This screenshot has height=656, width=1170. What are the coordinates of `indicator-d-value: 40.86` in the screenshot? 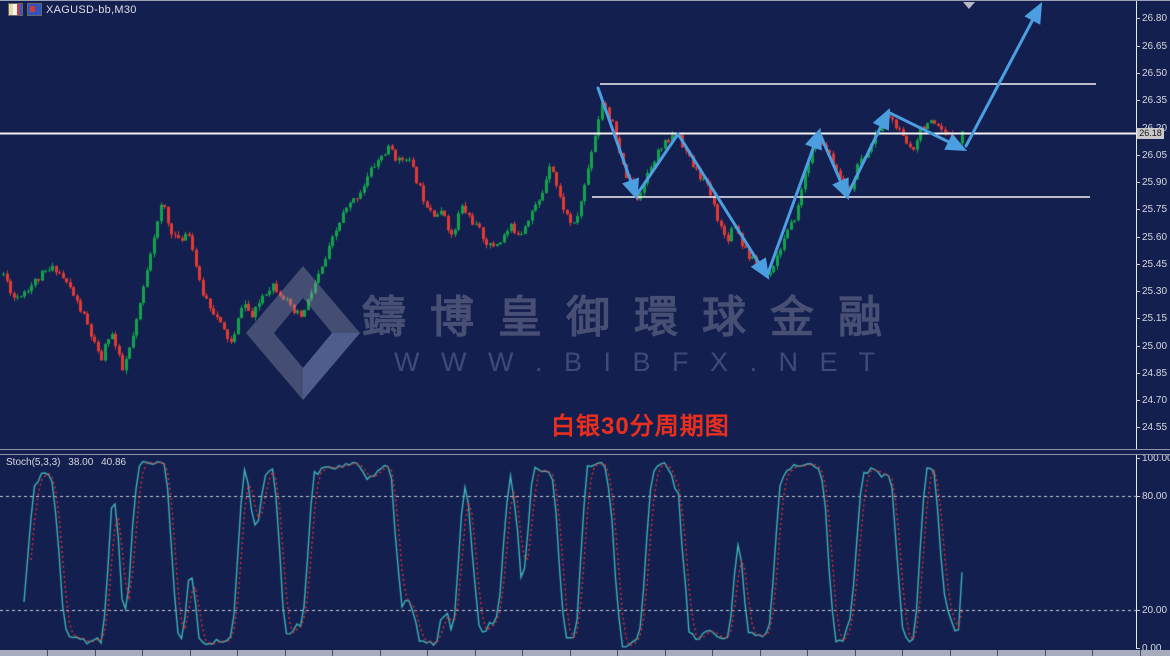 It's located at (114, 462).